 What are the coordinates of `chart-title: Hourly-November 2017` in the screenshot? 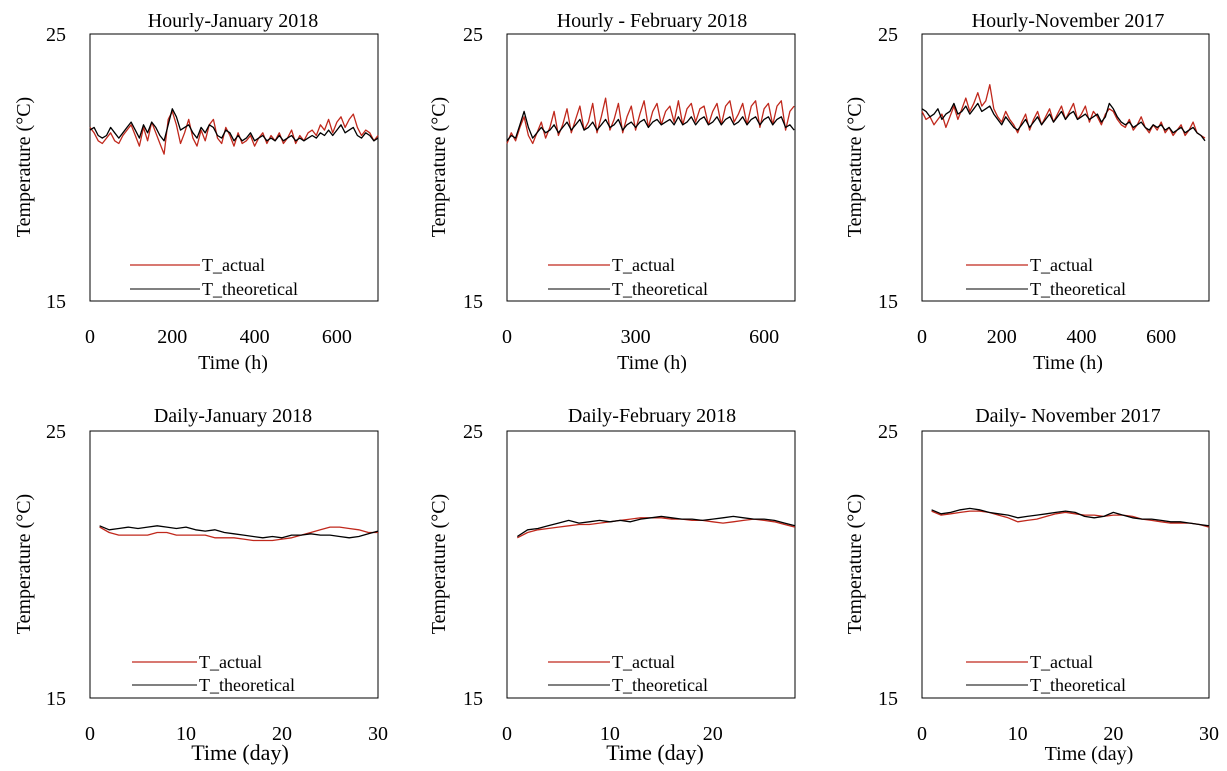 It's located at (1068, 21).